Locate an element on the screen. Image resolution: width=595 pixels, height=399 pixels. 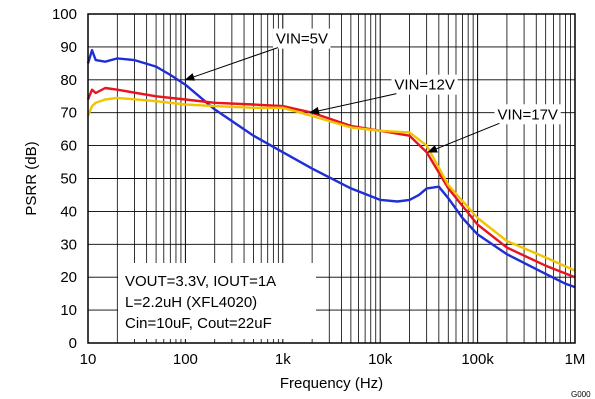
annotation-label: VIN=17V is located at coordinates (527, 114).